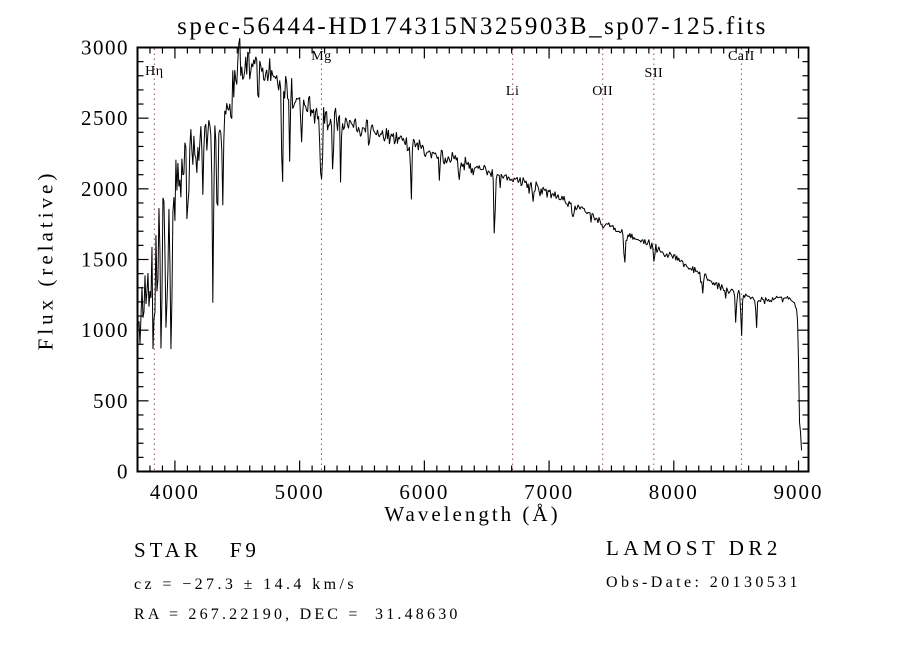 The height and width of the screenshot is (649, 900). I want to click on spectral-line-label: SII, so click(654, 73).